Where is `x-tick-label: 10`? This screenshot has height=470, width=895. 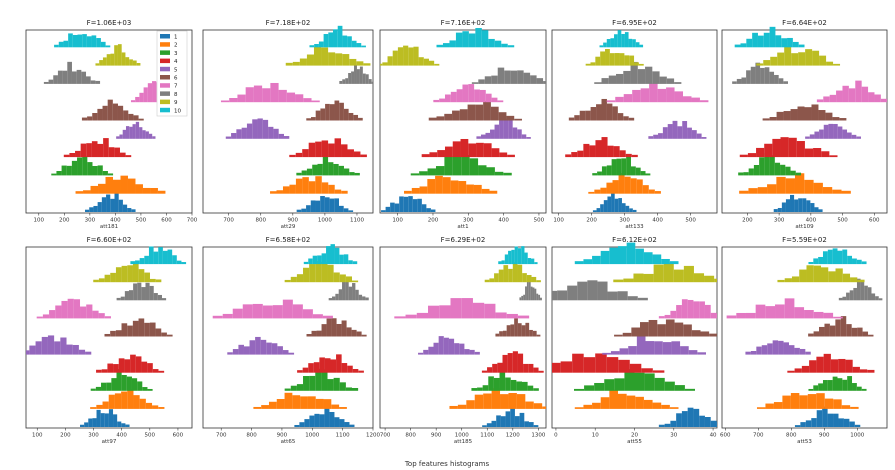
x-tick-label: 10 is located at coordinates (595, 436).